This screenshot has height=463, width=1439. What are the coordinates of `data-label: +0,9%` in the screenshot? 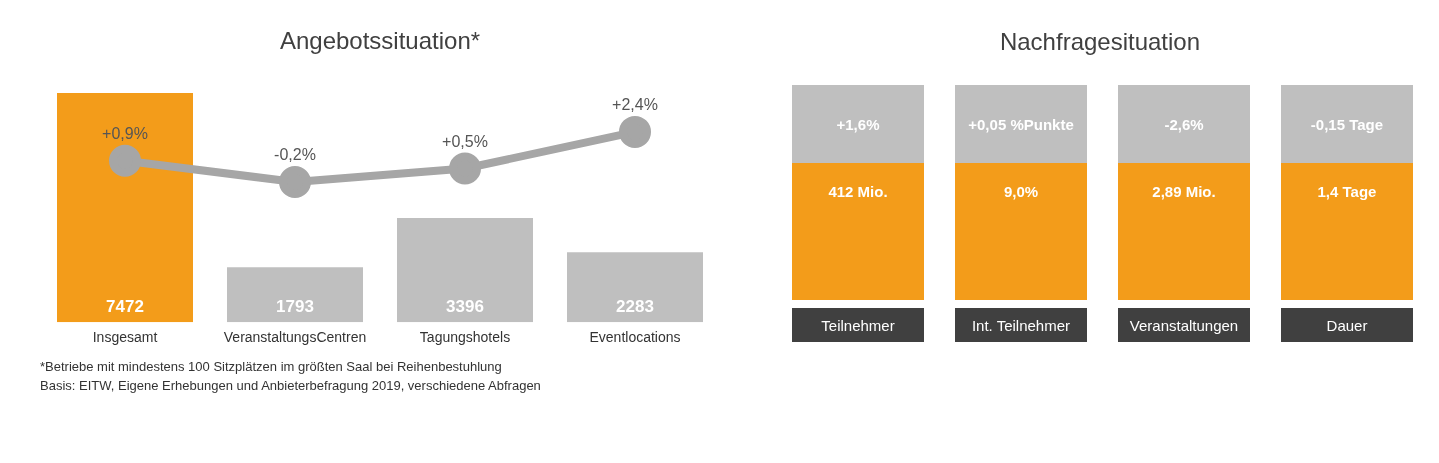 It's located at (125, 134).